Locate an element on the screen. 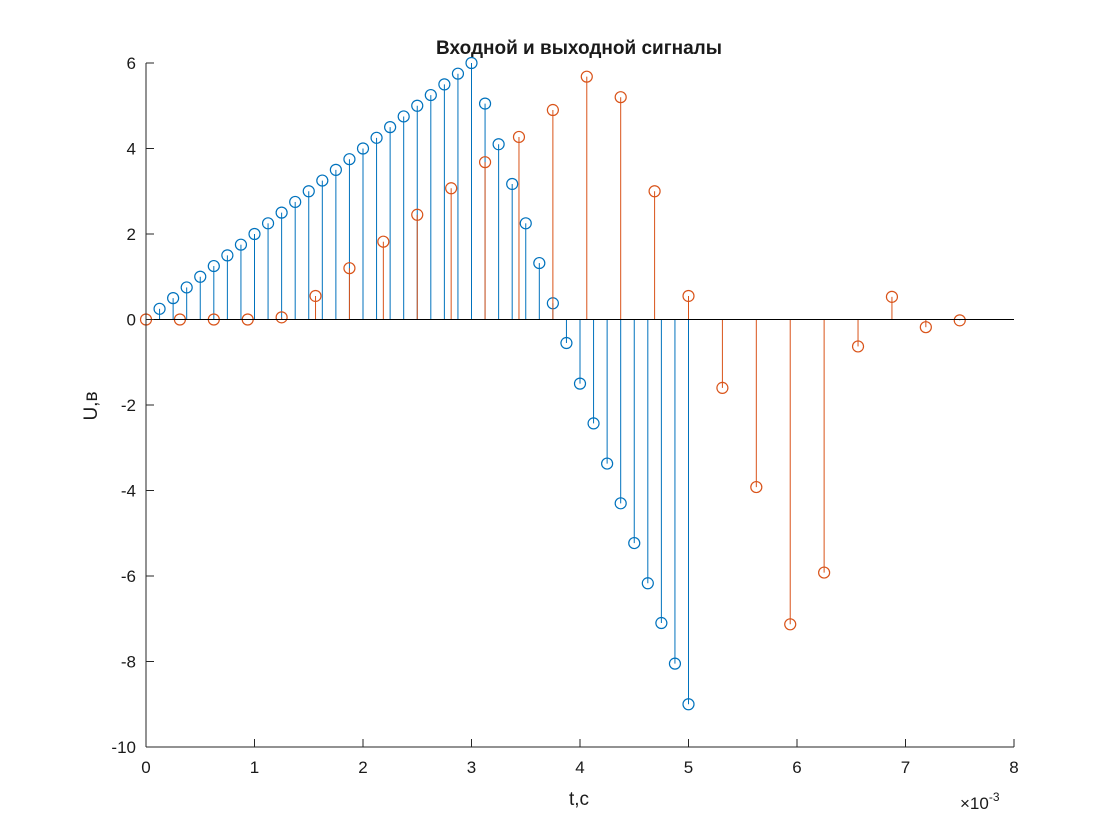 The image size is (1120, 840). x-tick-label: 7 is located at coordinates (905, 767).